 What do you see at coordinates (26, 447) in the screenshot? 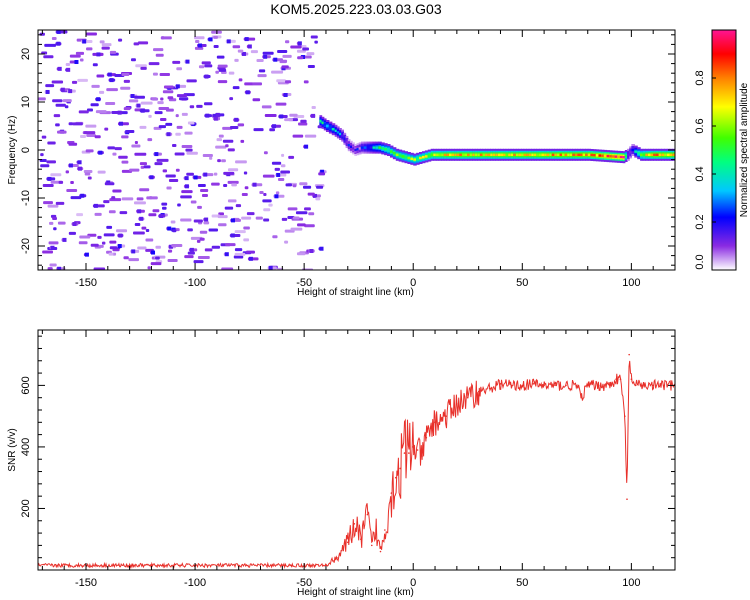
I see `snr-ytick-label: 400` at bounding box center [26, 447].